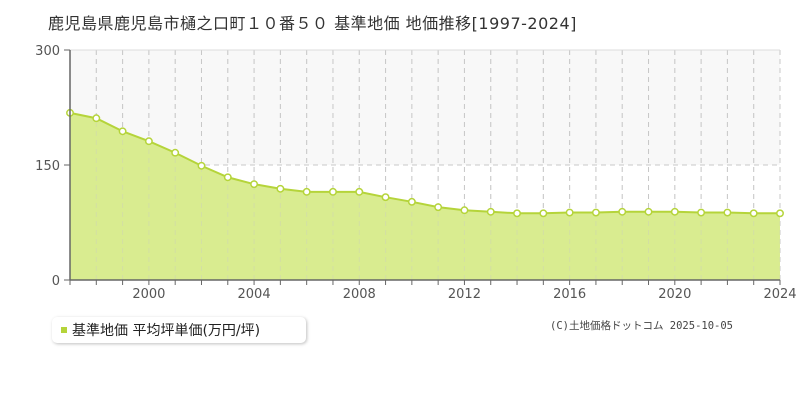  I want to click on legend: 基準地価 平均坪単価(万円/坪), so click(179, 330).